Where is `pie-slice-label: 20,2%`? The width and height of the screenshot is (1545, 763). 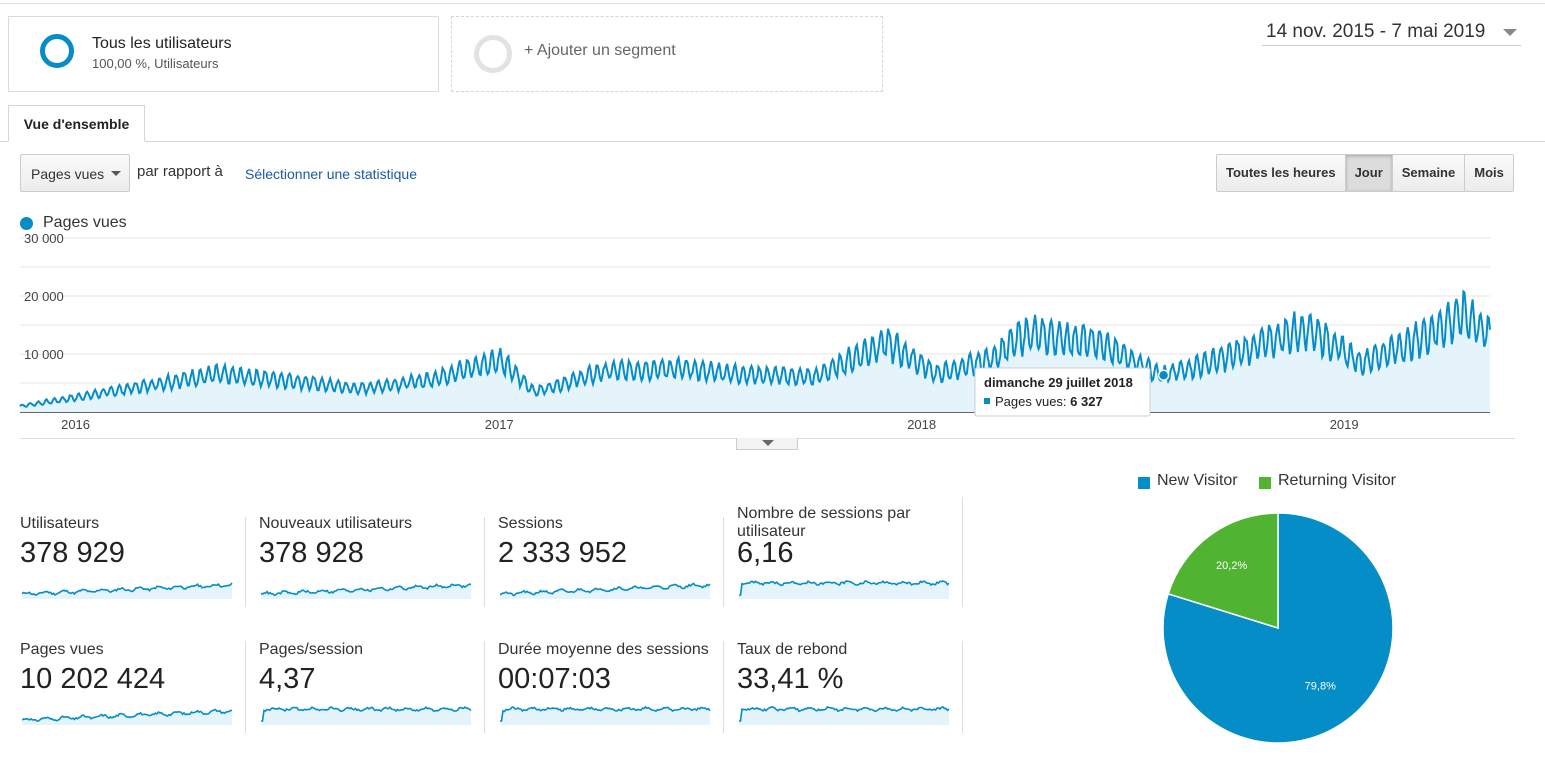
pie-slice-label: 20,2% is located at coordinates (1231, 566).